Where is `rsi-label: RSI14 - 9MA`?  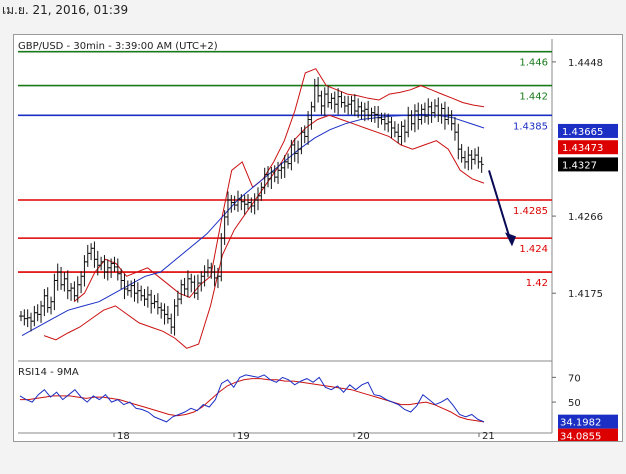 rsi-label: RSI14 - 9MA is located at coordinates (48, 372).